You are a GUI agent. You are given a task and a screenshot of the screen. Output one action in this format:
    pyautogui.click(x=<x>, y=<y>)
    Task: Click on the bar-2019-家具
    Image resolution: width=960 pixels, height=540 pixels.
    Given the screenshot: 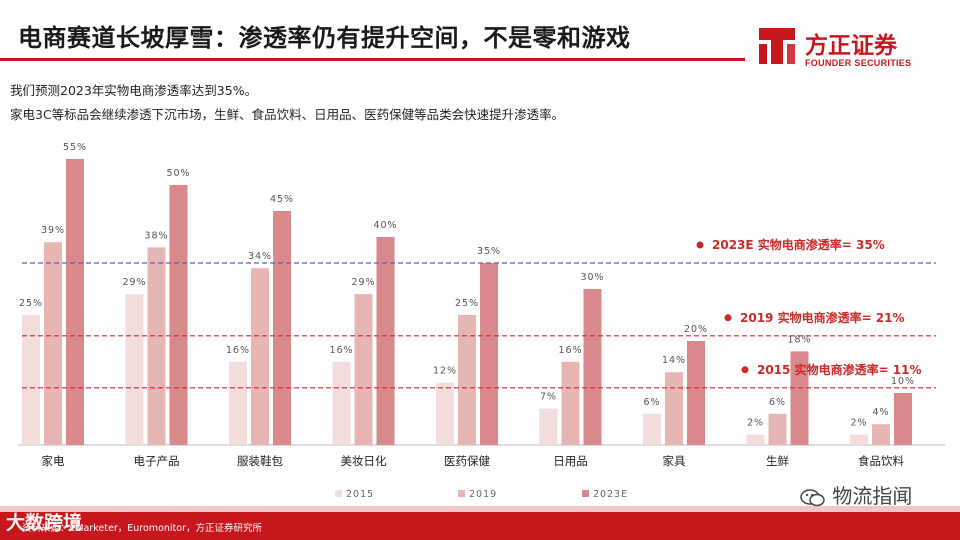 What is the action you would take?
    pyautogui.click(x=674, y=408)
    